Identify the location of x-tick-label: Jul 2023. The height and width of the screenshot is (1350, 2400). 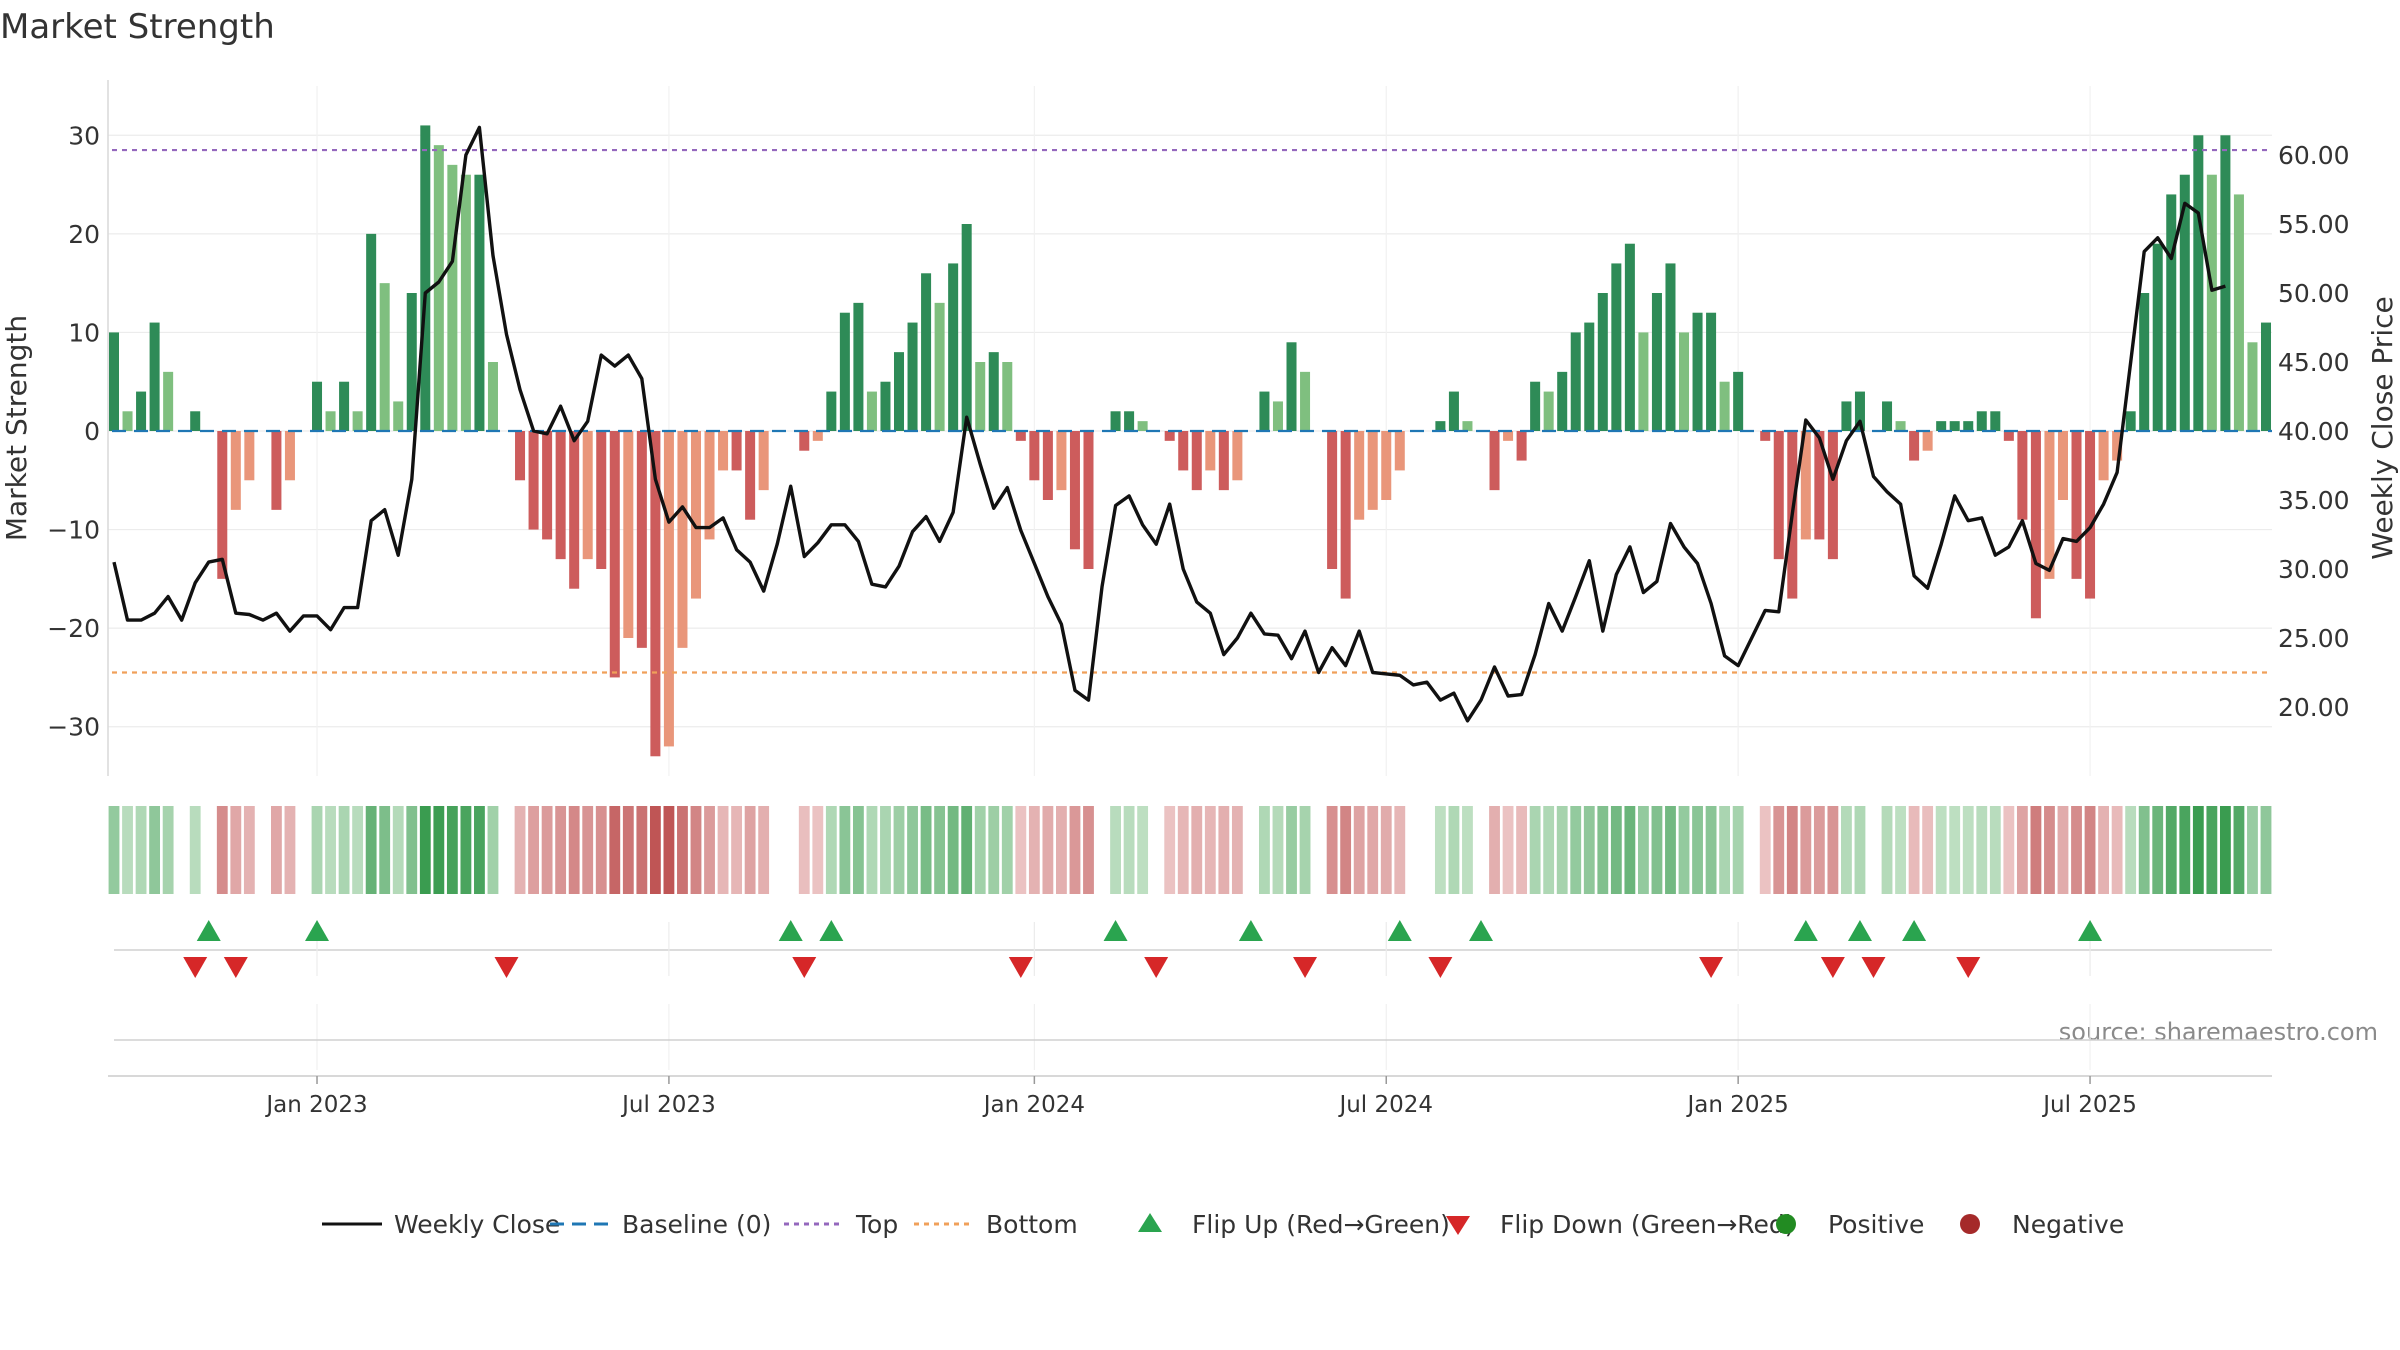
(668, 1105).